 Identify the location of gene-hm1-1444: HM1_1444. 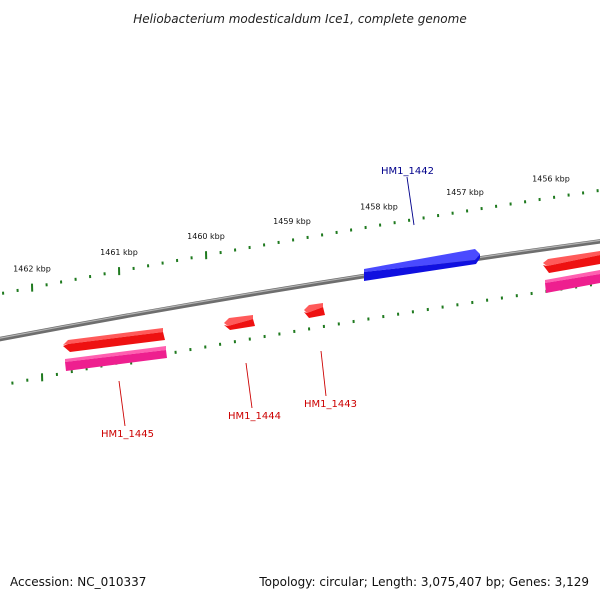
(252, 368).